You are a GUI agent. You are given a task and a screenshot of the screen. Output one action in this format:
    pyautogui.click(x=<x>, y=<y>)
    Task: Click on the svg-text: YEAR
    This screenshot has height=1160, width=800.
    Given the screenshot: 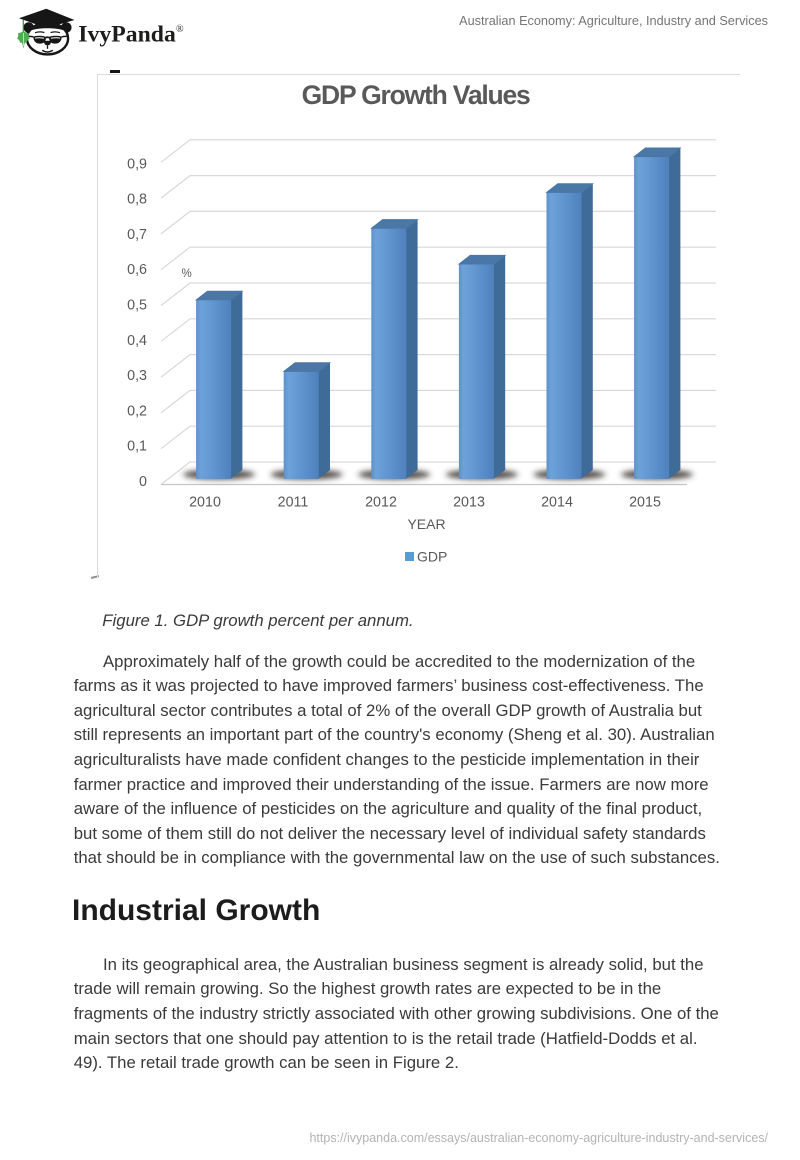 What is the action you would take?
    pyautogui.click(x=426, y=524)
    